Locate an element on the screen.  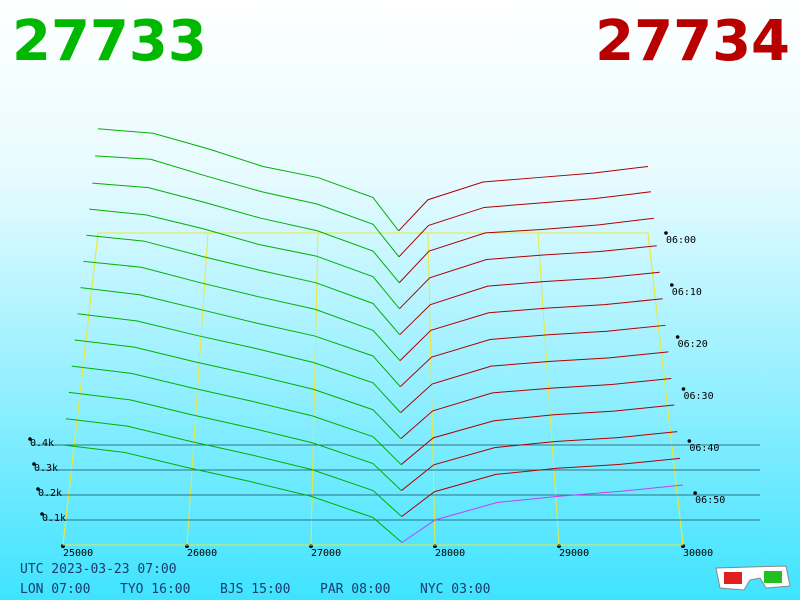
x-tick-label: 30000 is located at coordinates (698, 553).